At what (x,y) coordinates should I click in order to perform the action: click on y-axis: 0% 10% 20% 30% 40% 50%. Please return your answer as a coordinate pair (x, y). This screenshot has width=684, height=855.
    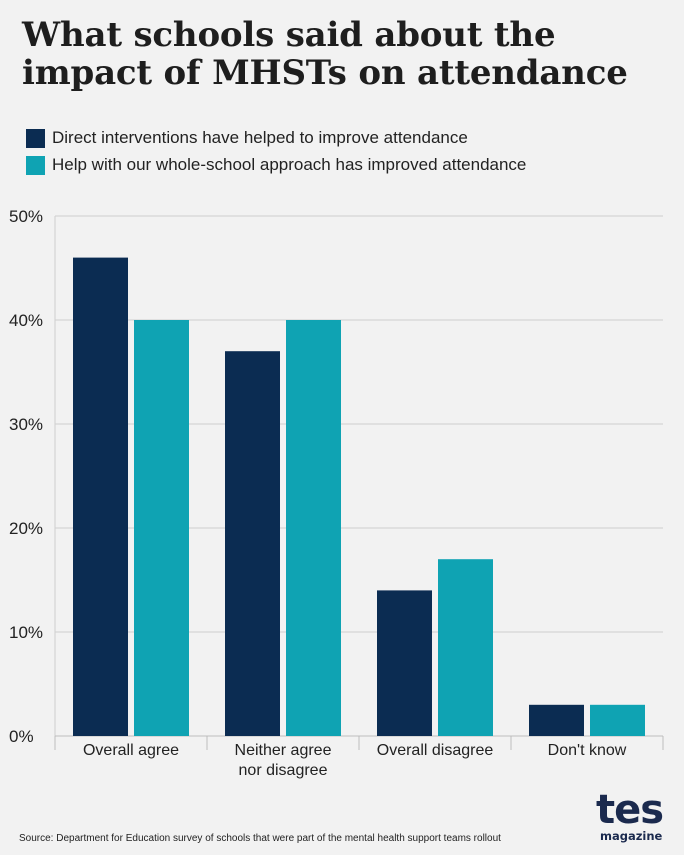
    Looking at the image, I should click on (26, 476).